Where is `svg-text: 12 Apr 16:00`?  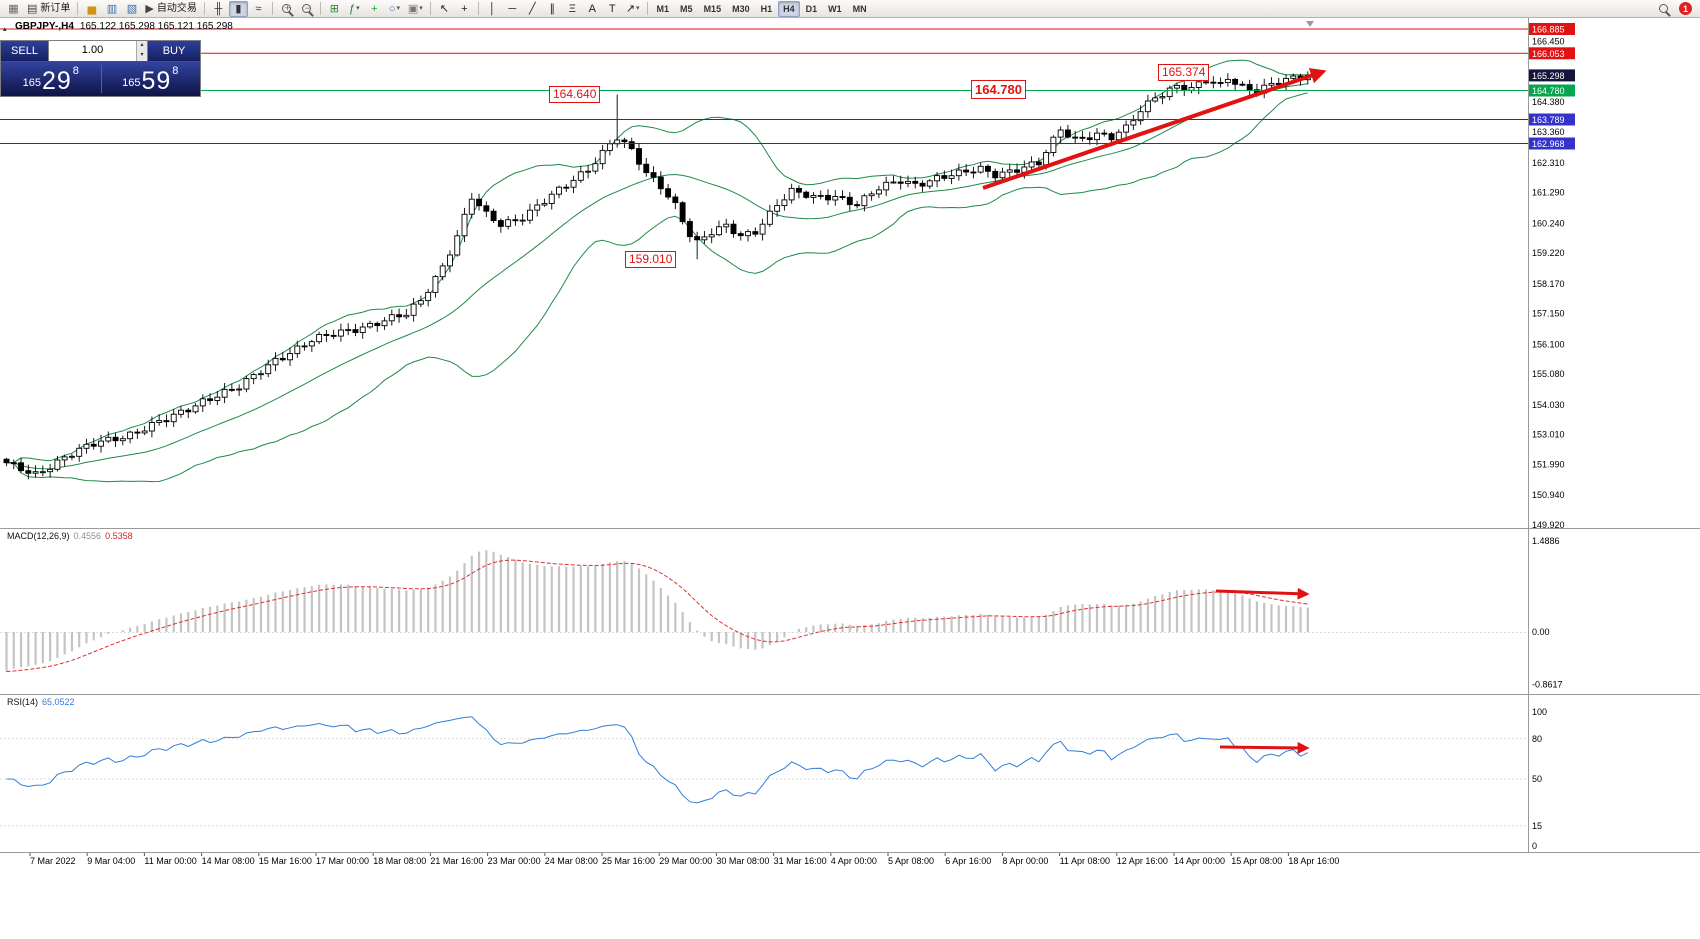 svg-text: 12 Apr 16:00 is located at coordinates (1142, 861).